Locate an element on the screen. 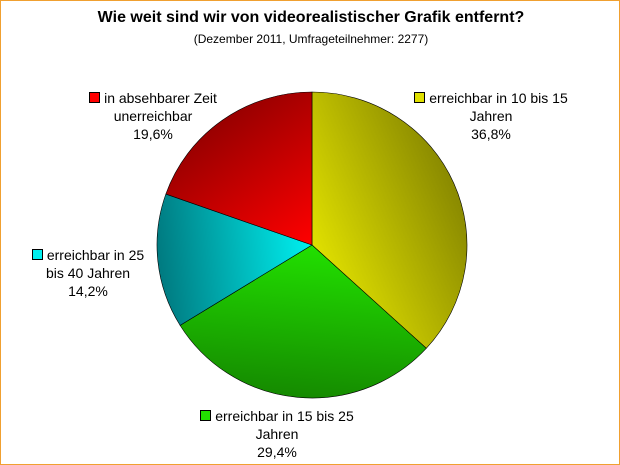  slice-label-25-40: erreichbar in 25 bis 40 Jahren 14,2% is located at coordinates (88, 273).